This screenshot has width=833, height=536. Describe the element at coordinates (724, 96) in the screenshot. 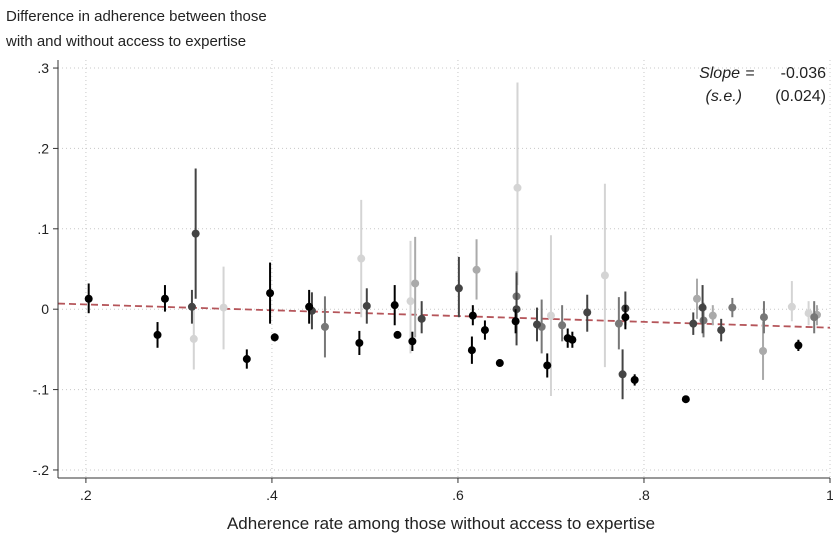

I see `se-label: (s.e.)` at that location.